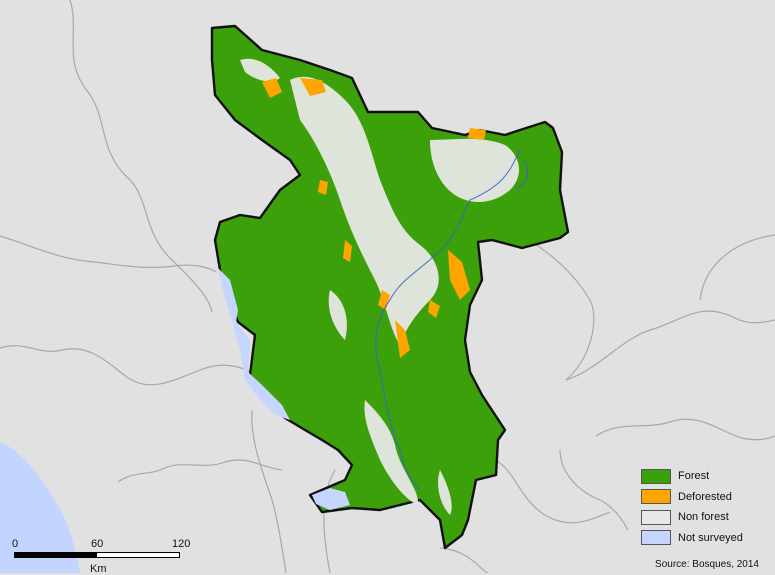 This screenshot has height=575, width=775. I want to click on legend-item-forest: Forest, so click(692, 476).